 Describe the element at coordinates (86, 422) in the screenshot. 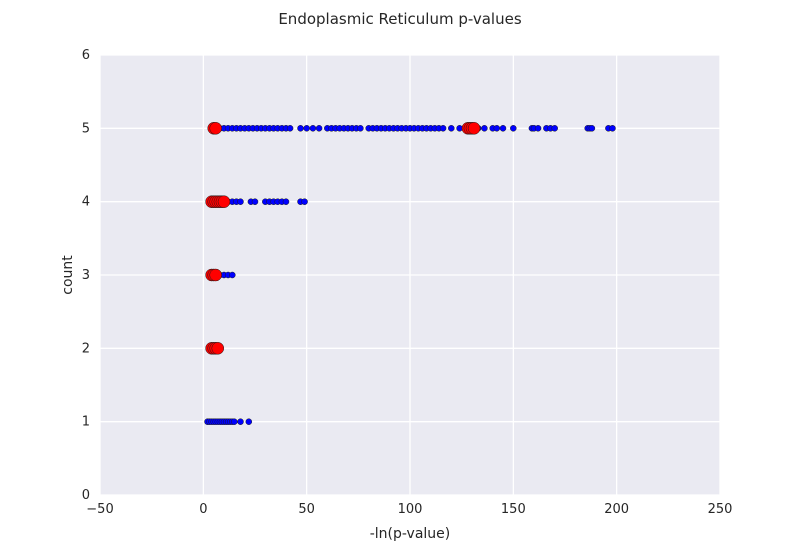

I see `y-tick-label: 1` at that location.